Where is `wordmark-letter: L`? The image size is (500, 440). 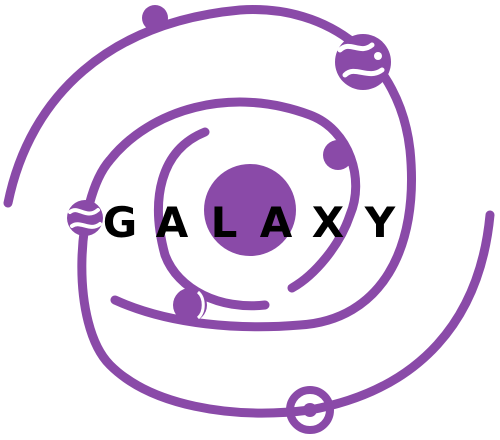 wordmark-letter: L is located at coordinates (224, 223).